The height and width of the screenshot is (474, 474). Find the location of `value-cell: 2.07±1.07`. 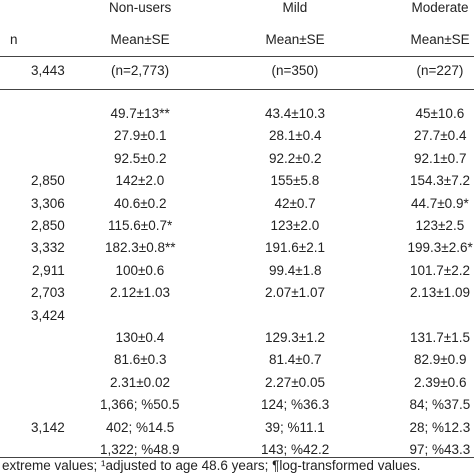

value-cell: 2.07±1.07 is located at coordinates (295, 293).